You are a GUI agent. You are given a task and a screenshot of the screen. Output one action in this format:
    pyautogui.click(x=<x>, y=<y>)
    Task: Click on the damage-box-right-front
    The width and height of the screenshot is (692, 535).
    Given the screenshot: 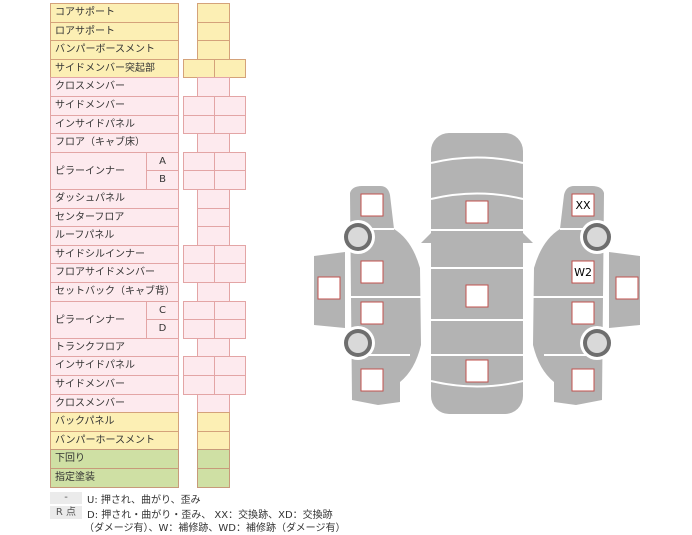 What is the action you would take?
    pyautogui.click(x=583, y=205)
    